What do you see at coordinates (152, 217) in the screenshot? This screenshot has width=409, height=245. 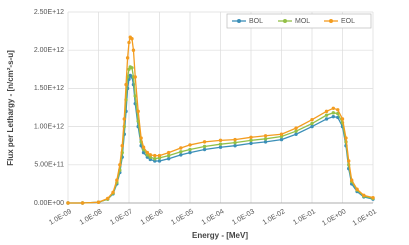 I see `x-tick-label: 1.0E-06` at bounding box center [152, 217].